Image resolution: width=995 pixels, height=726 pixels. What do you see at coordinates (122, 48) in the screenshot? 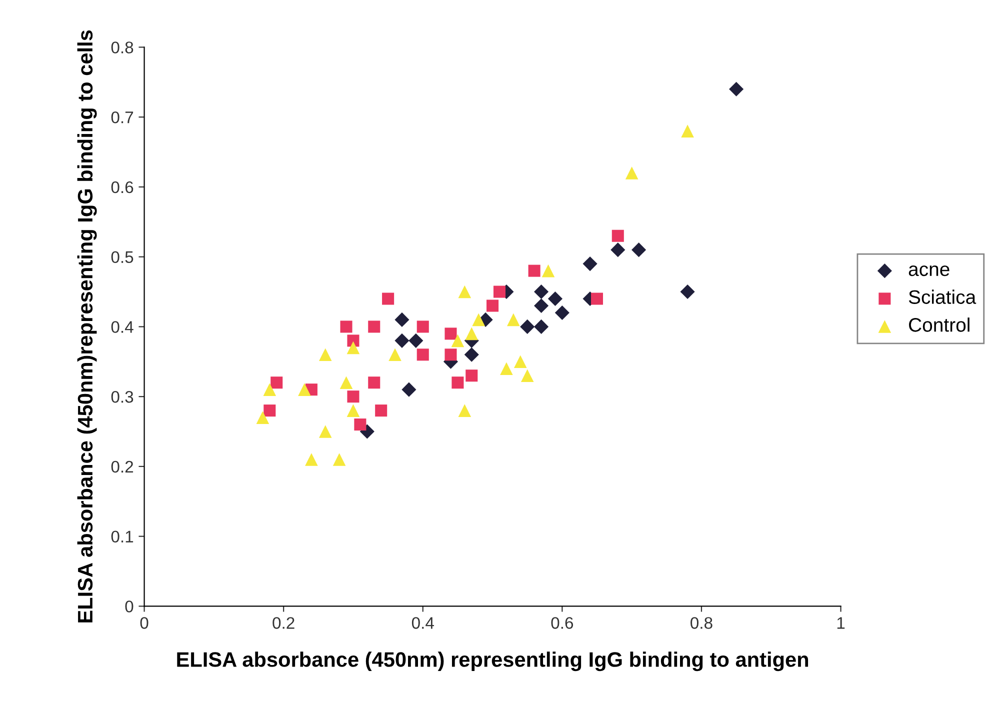
I see `y-tick-label: 0.8` at bounding box center [122, 48].